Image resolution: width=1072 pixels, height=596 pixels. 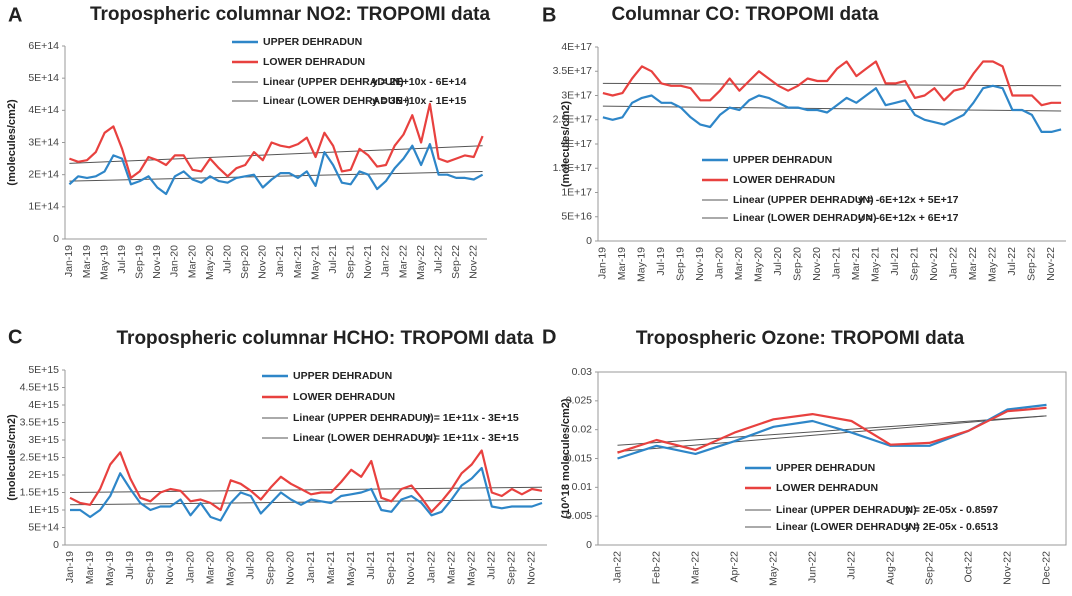 What do you see at coordinates (456, 262) in the screenshot?
I see `x-tick-label: Sep-22` at bounding box center [456, 262].